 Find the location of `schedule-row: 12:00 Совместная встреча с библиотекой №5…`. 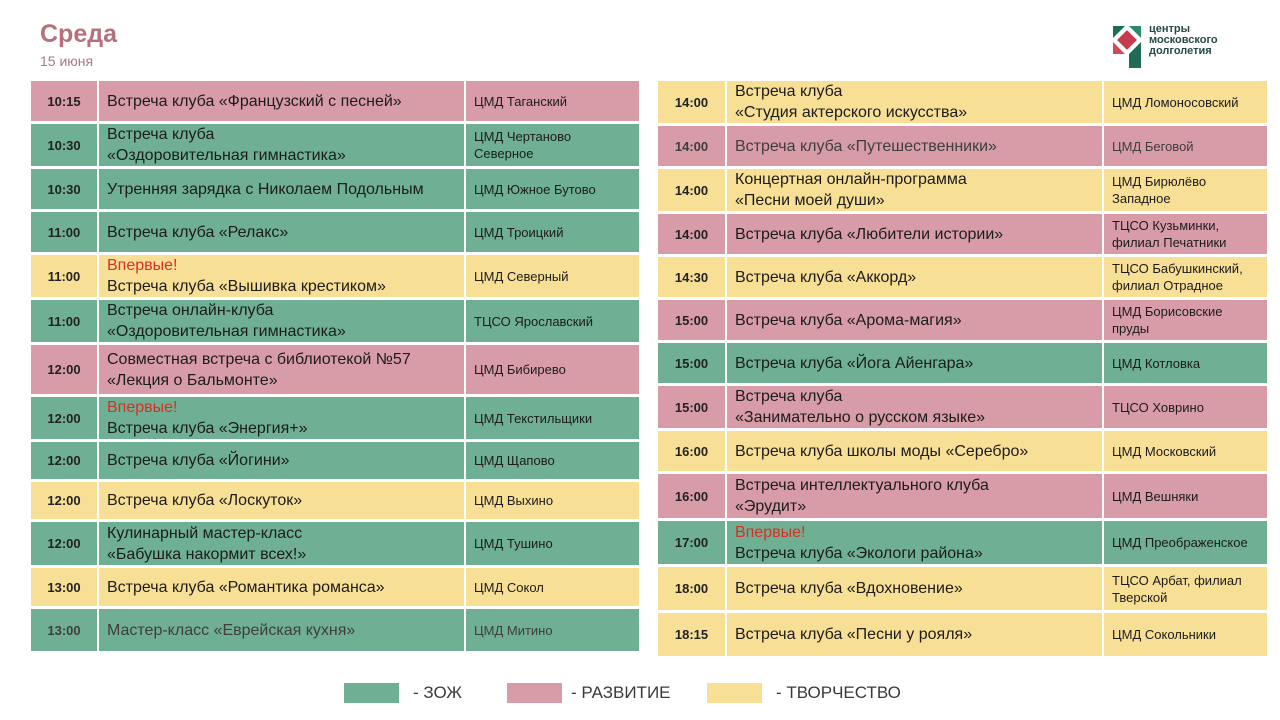

schedule-row: 12:00 Совместная встреча с библиотекой №5… is located at coordinates (335, 369).